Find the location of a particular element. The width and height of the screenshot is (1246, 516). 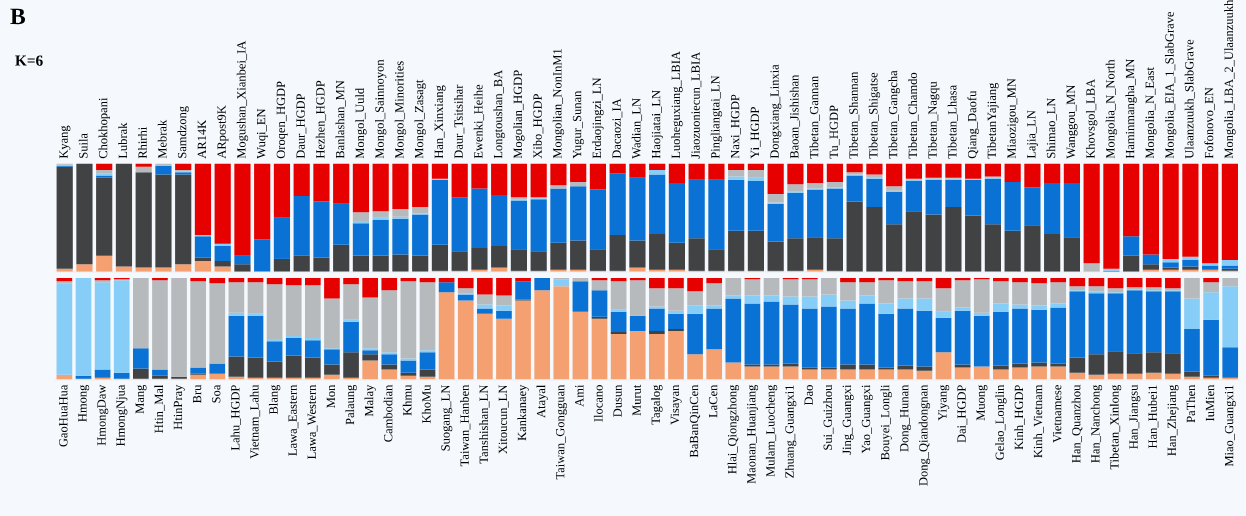

x-tick-label: Hlai_Qiongzhong is located at coordinates (733, 429).